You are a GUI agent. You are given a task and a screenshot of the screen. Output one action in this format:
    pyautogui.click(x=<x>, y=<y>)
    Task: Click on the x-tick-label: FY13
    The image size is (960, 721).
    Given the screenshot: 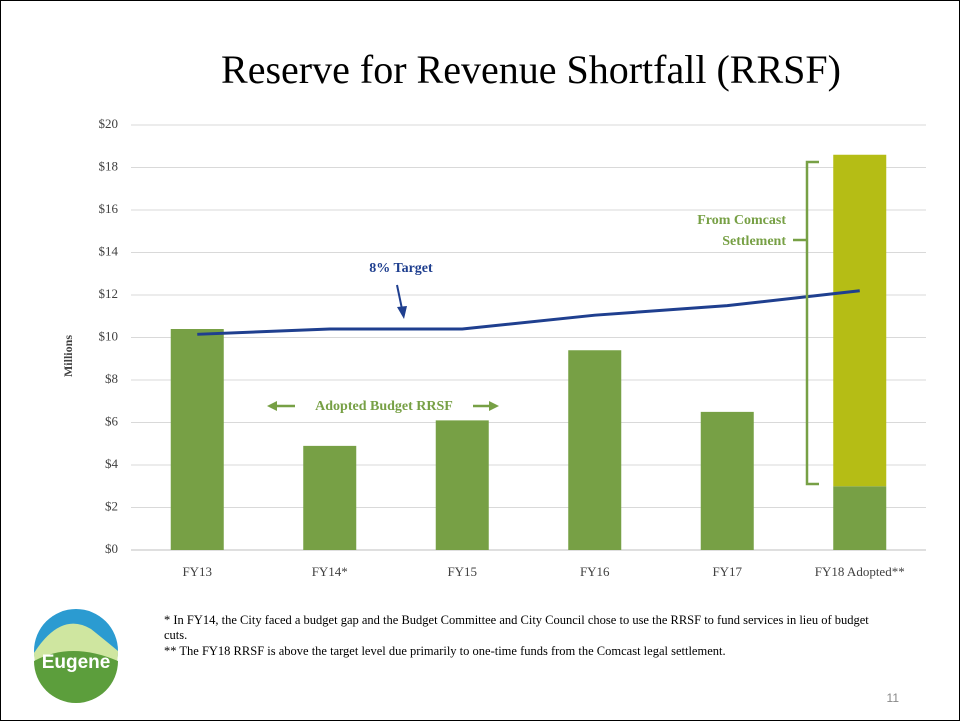 What is the action you would take?
    pyautogui.click(x=197, y=571)
    